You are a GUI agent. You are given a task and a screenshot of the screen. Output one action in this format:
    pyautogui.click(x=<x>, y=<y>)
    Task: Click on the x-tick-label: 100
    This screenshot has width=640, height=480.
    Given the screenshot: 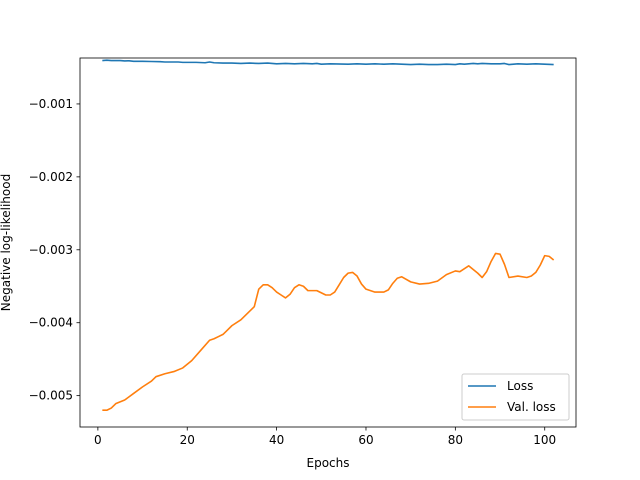 What is the action you would take?
    pyautogui.click(x=544, y=440)
    